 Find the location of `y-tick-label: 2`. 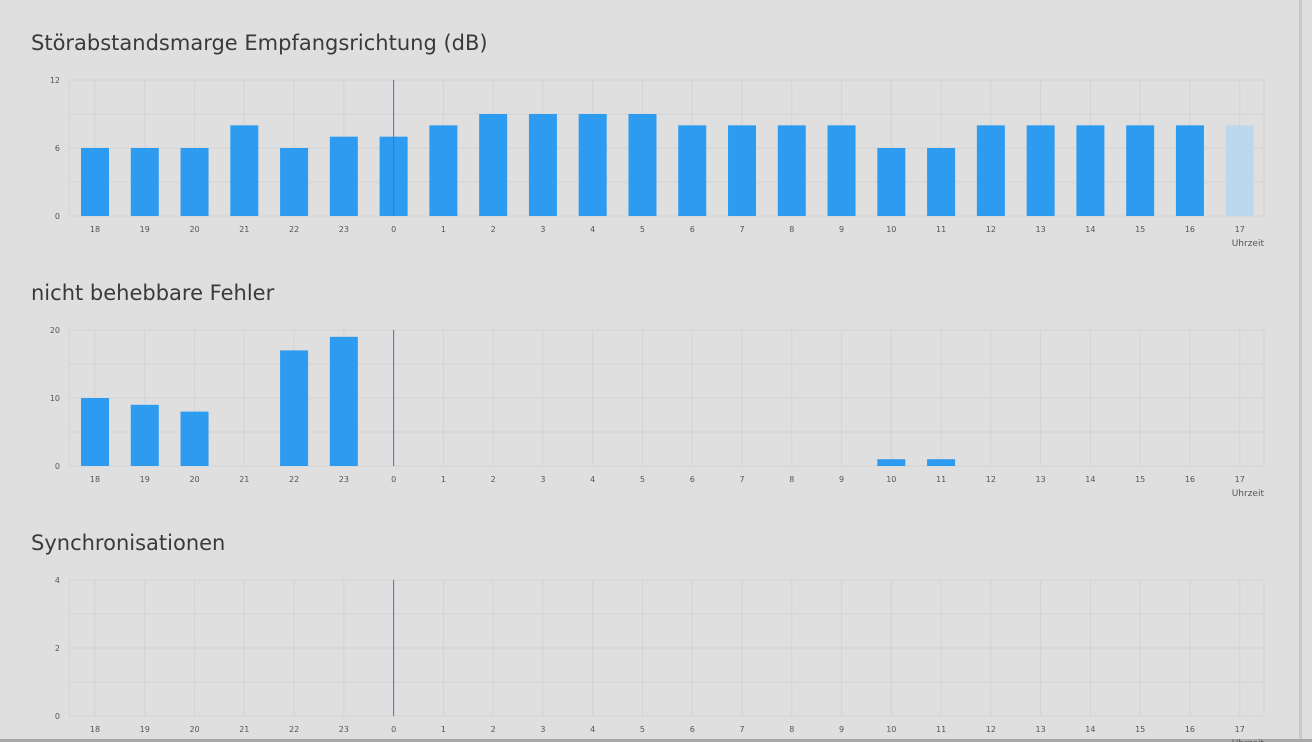

y-tick-label: 2 is located at coordinates (57, 648).